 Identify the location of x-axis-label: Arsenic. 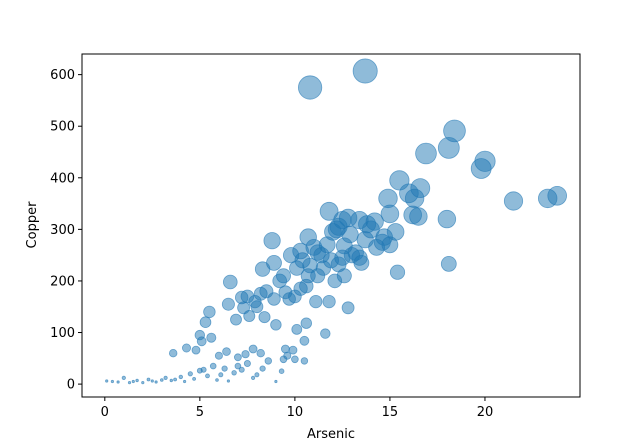
(331, 434).